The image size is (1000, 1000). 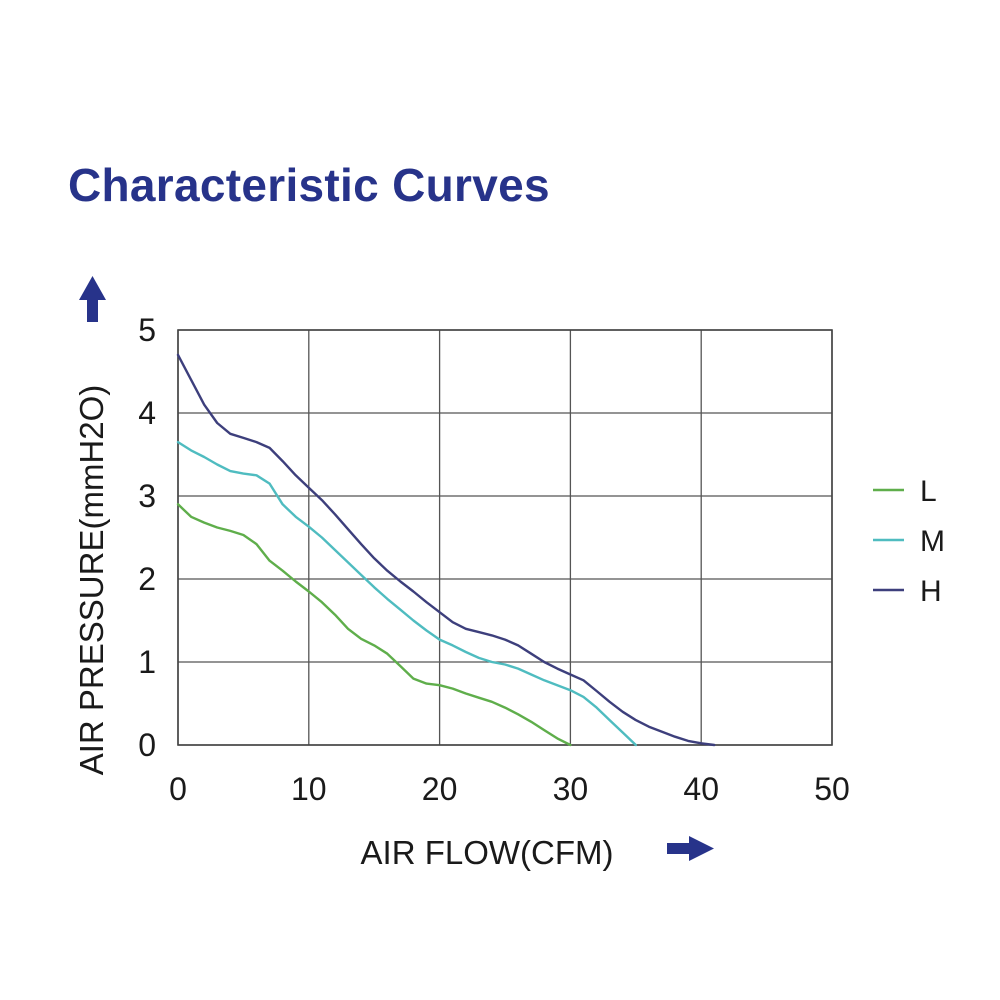 What do you see at coordinates (147, 330) in the screenshot?
I see `y-tick-label-5: 5` at bounding box center [147, 330].